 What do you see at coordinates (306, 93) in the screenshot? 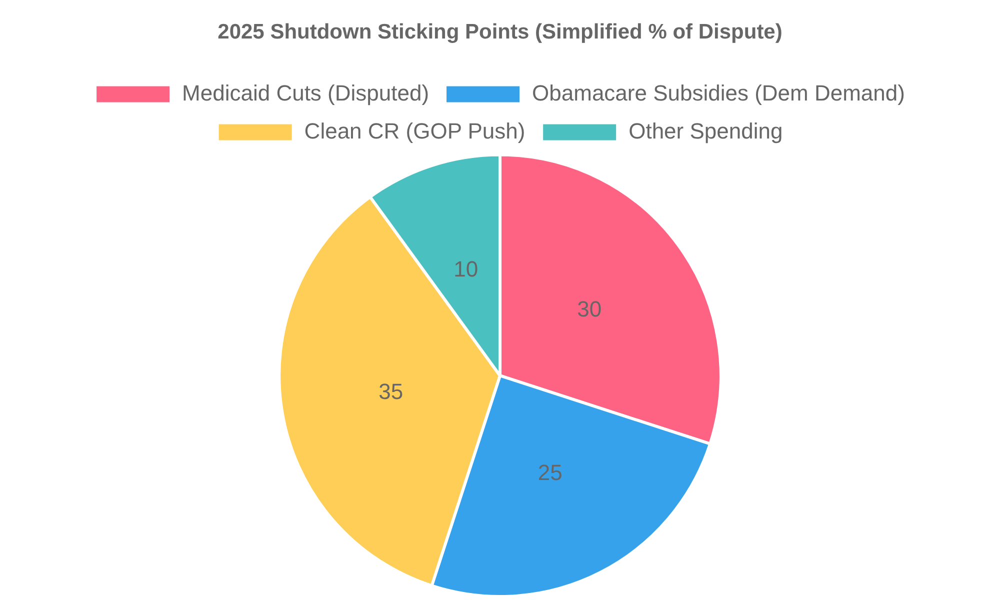
I see `legend-label: Medicaid Cuts (Disputed)` at bounding box center [306, 93].